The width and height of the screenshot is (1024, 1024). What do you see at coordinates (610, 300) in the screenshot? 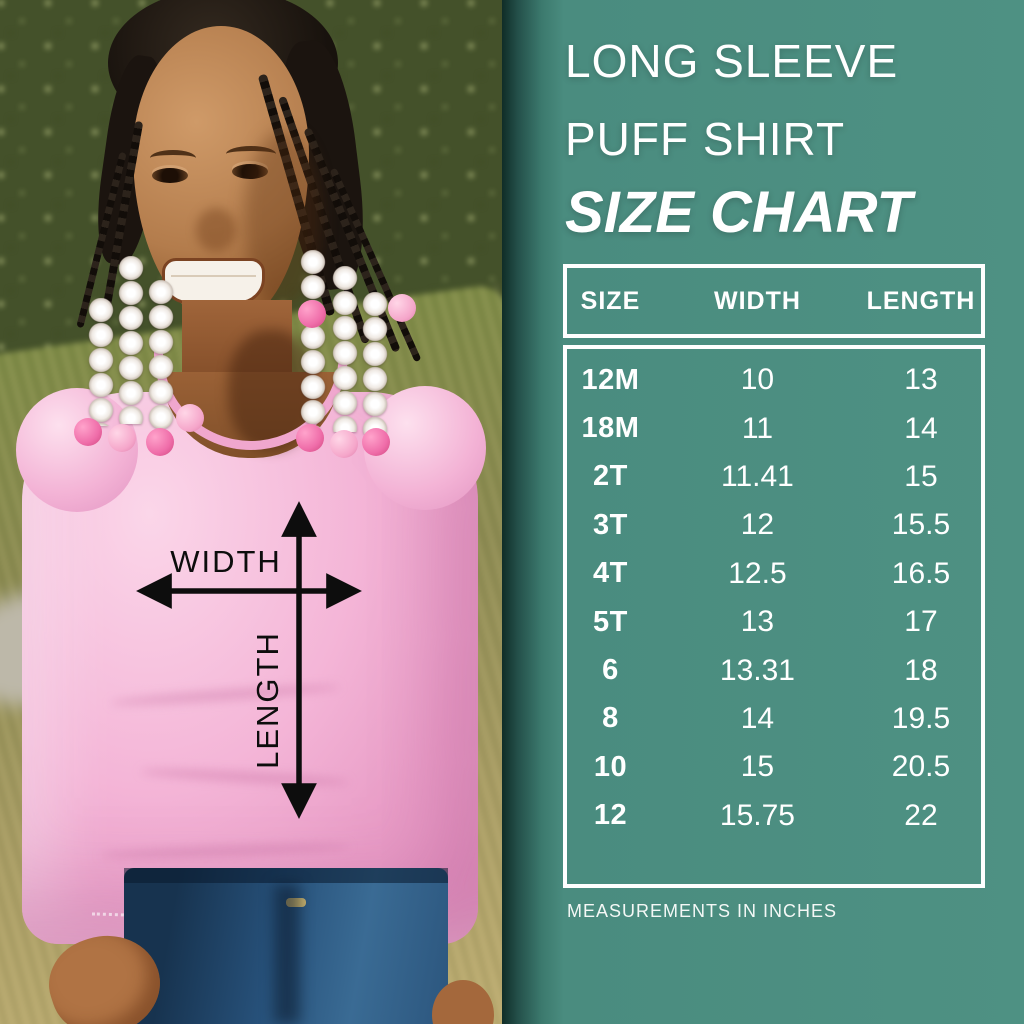
I see `column-header-size: SIZE` at bounding box center [610, 300].